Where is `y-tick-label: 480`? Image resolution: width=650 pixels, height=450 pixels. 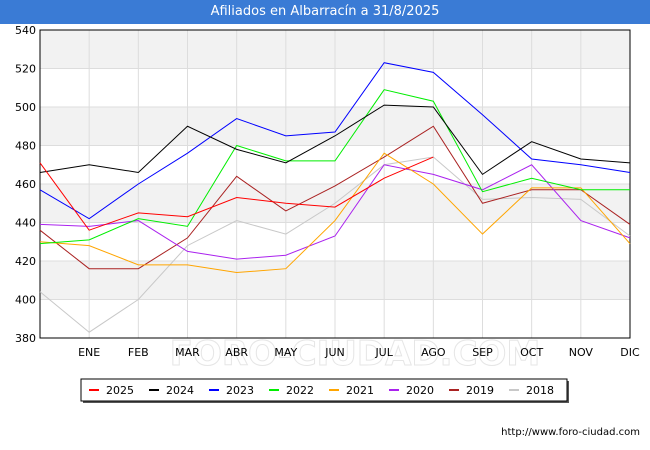 y-tick-label: 480 is located at coordinates (25, 146).